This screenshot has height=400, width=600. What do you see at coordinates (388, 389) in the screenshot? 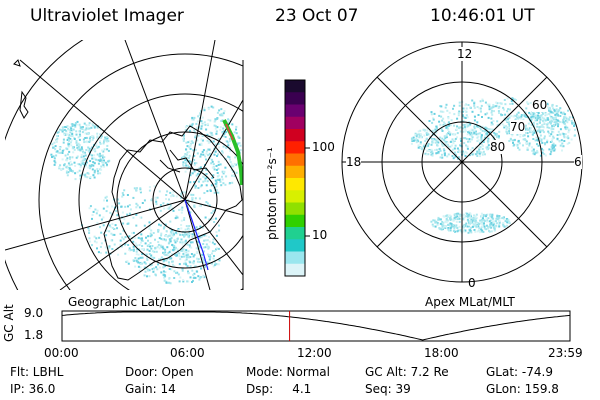
I see `status-seq: Seq: 39` at bounding box center [388, 389].